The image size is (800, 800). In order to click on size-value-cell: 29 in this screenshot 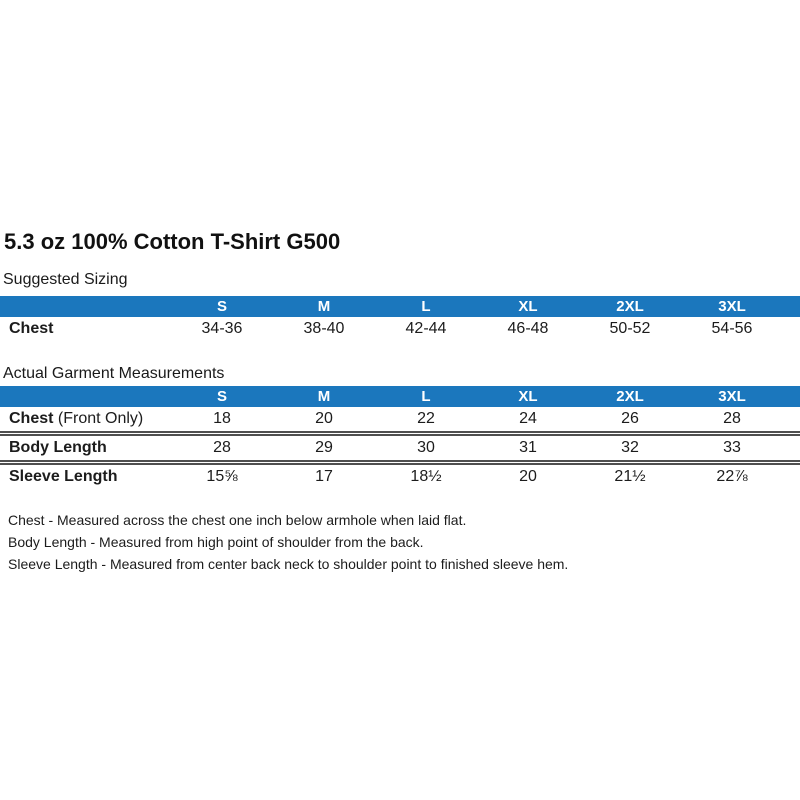, I will do `click(324, 449)`.